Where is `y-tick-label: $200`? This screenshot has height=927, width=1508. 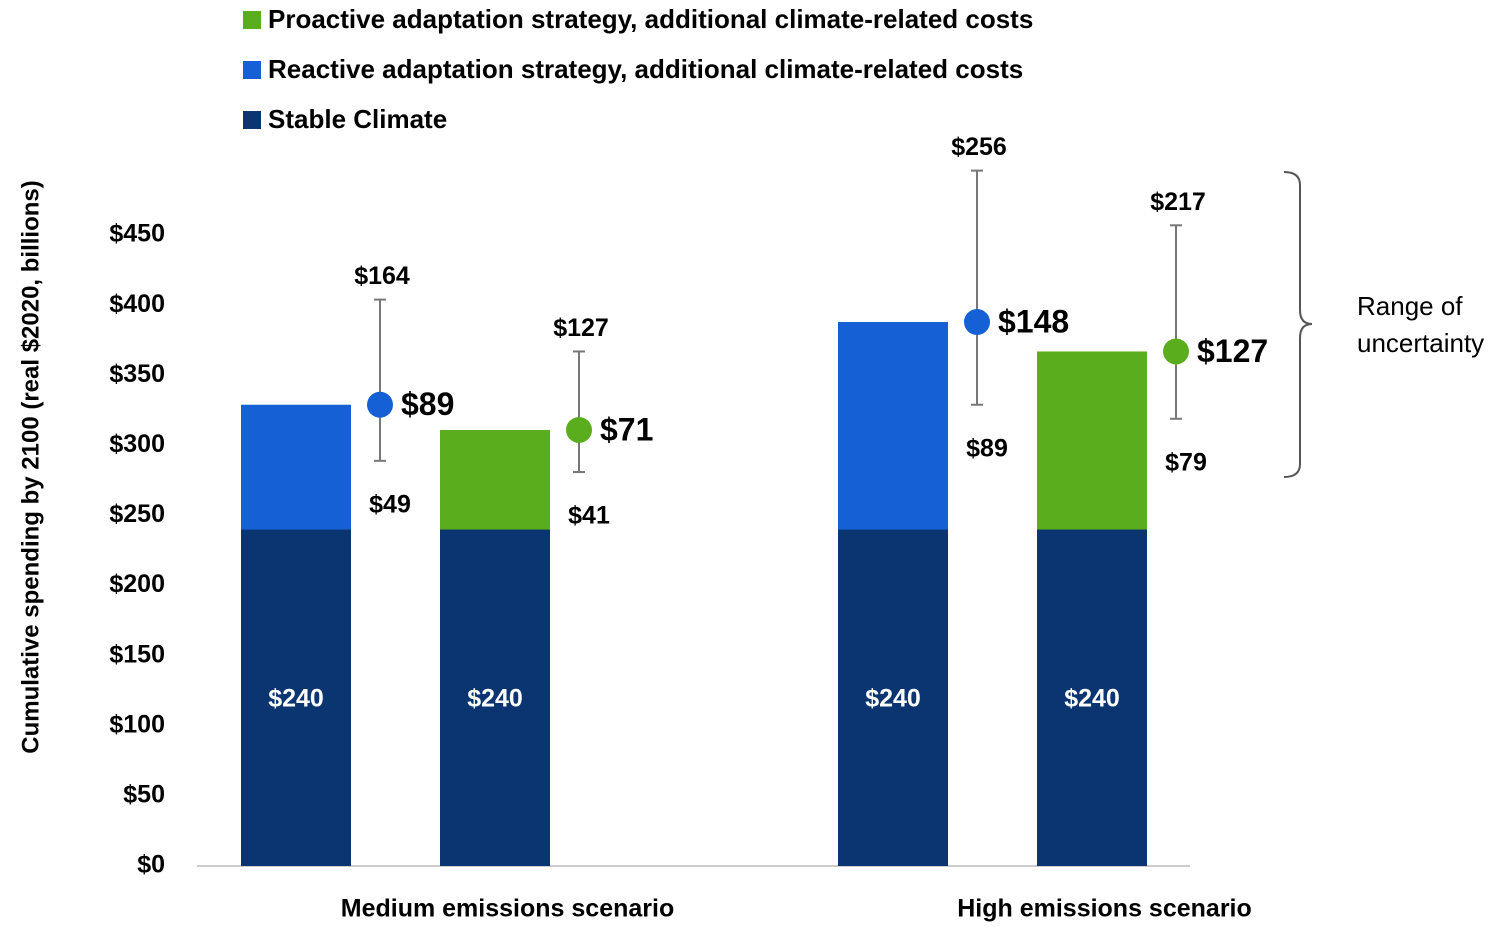
y-tick-label: $200 is located at coordinates (137, 584).